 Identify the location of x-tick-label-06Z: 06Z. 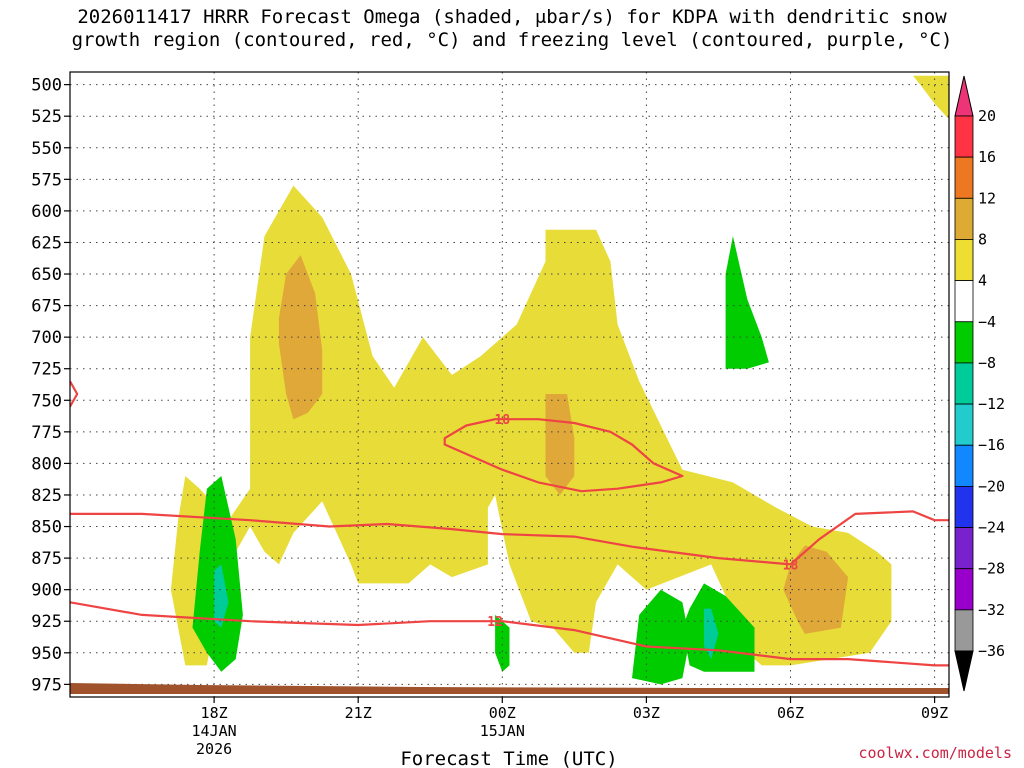
(790, 713).